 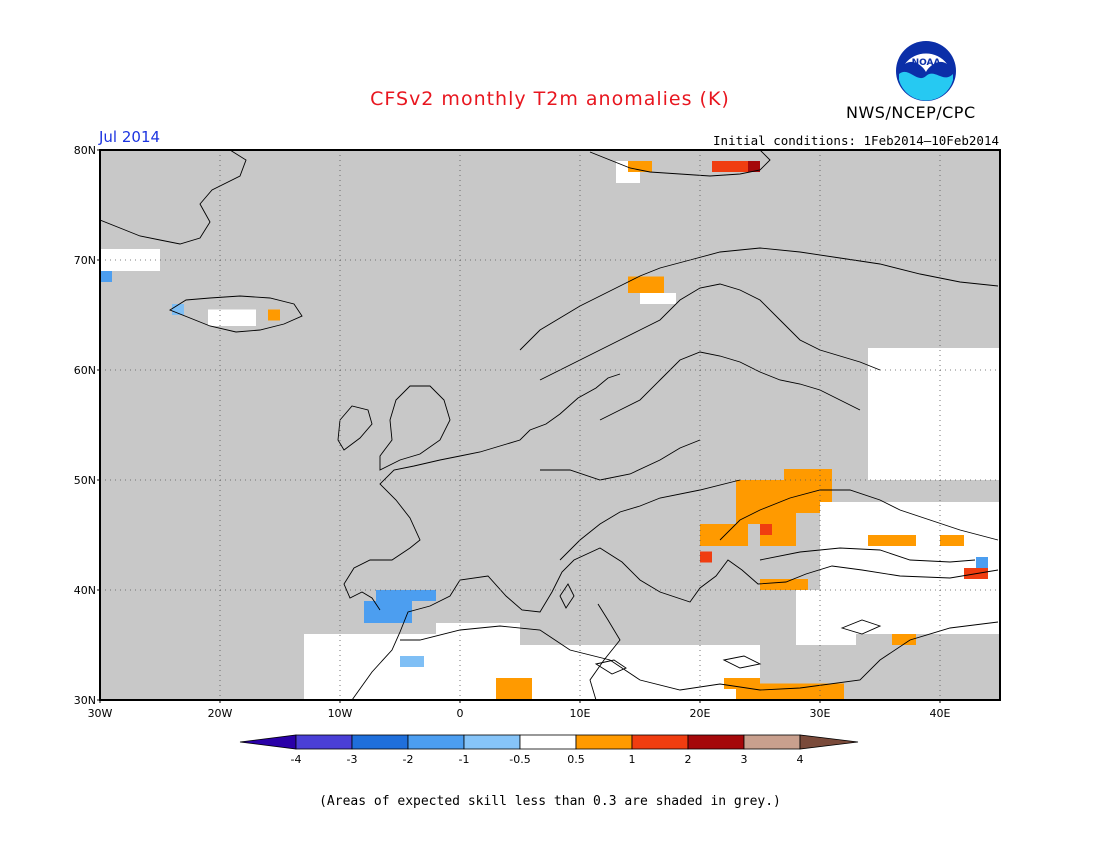 What do you see at coordinates (268, 742) in the screenshot?
I see `colorbar-min-arrow` at bounding box center [268, 742].